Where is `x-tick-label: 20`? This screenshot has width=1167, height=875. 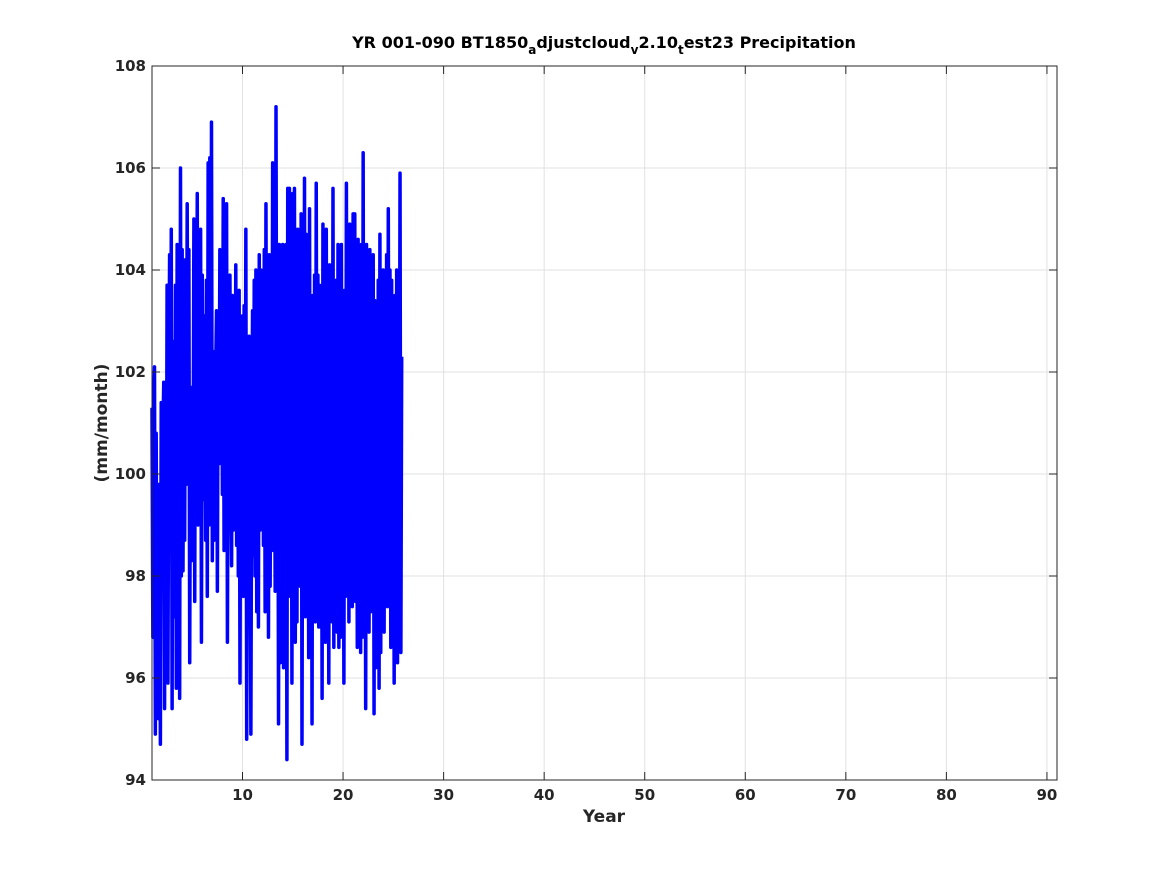 x-tick-label: 20 is located at coordinates (343, 795).